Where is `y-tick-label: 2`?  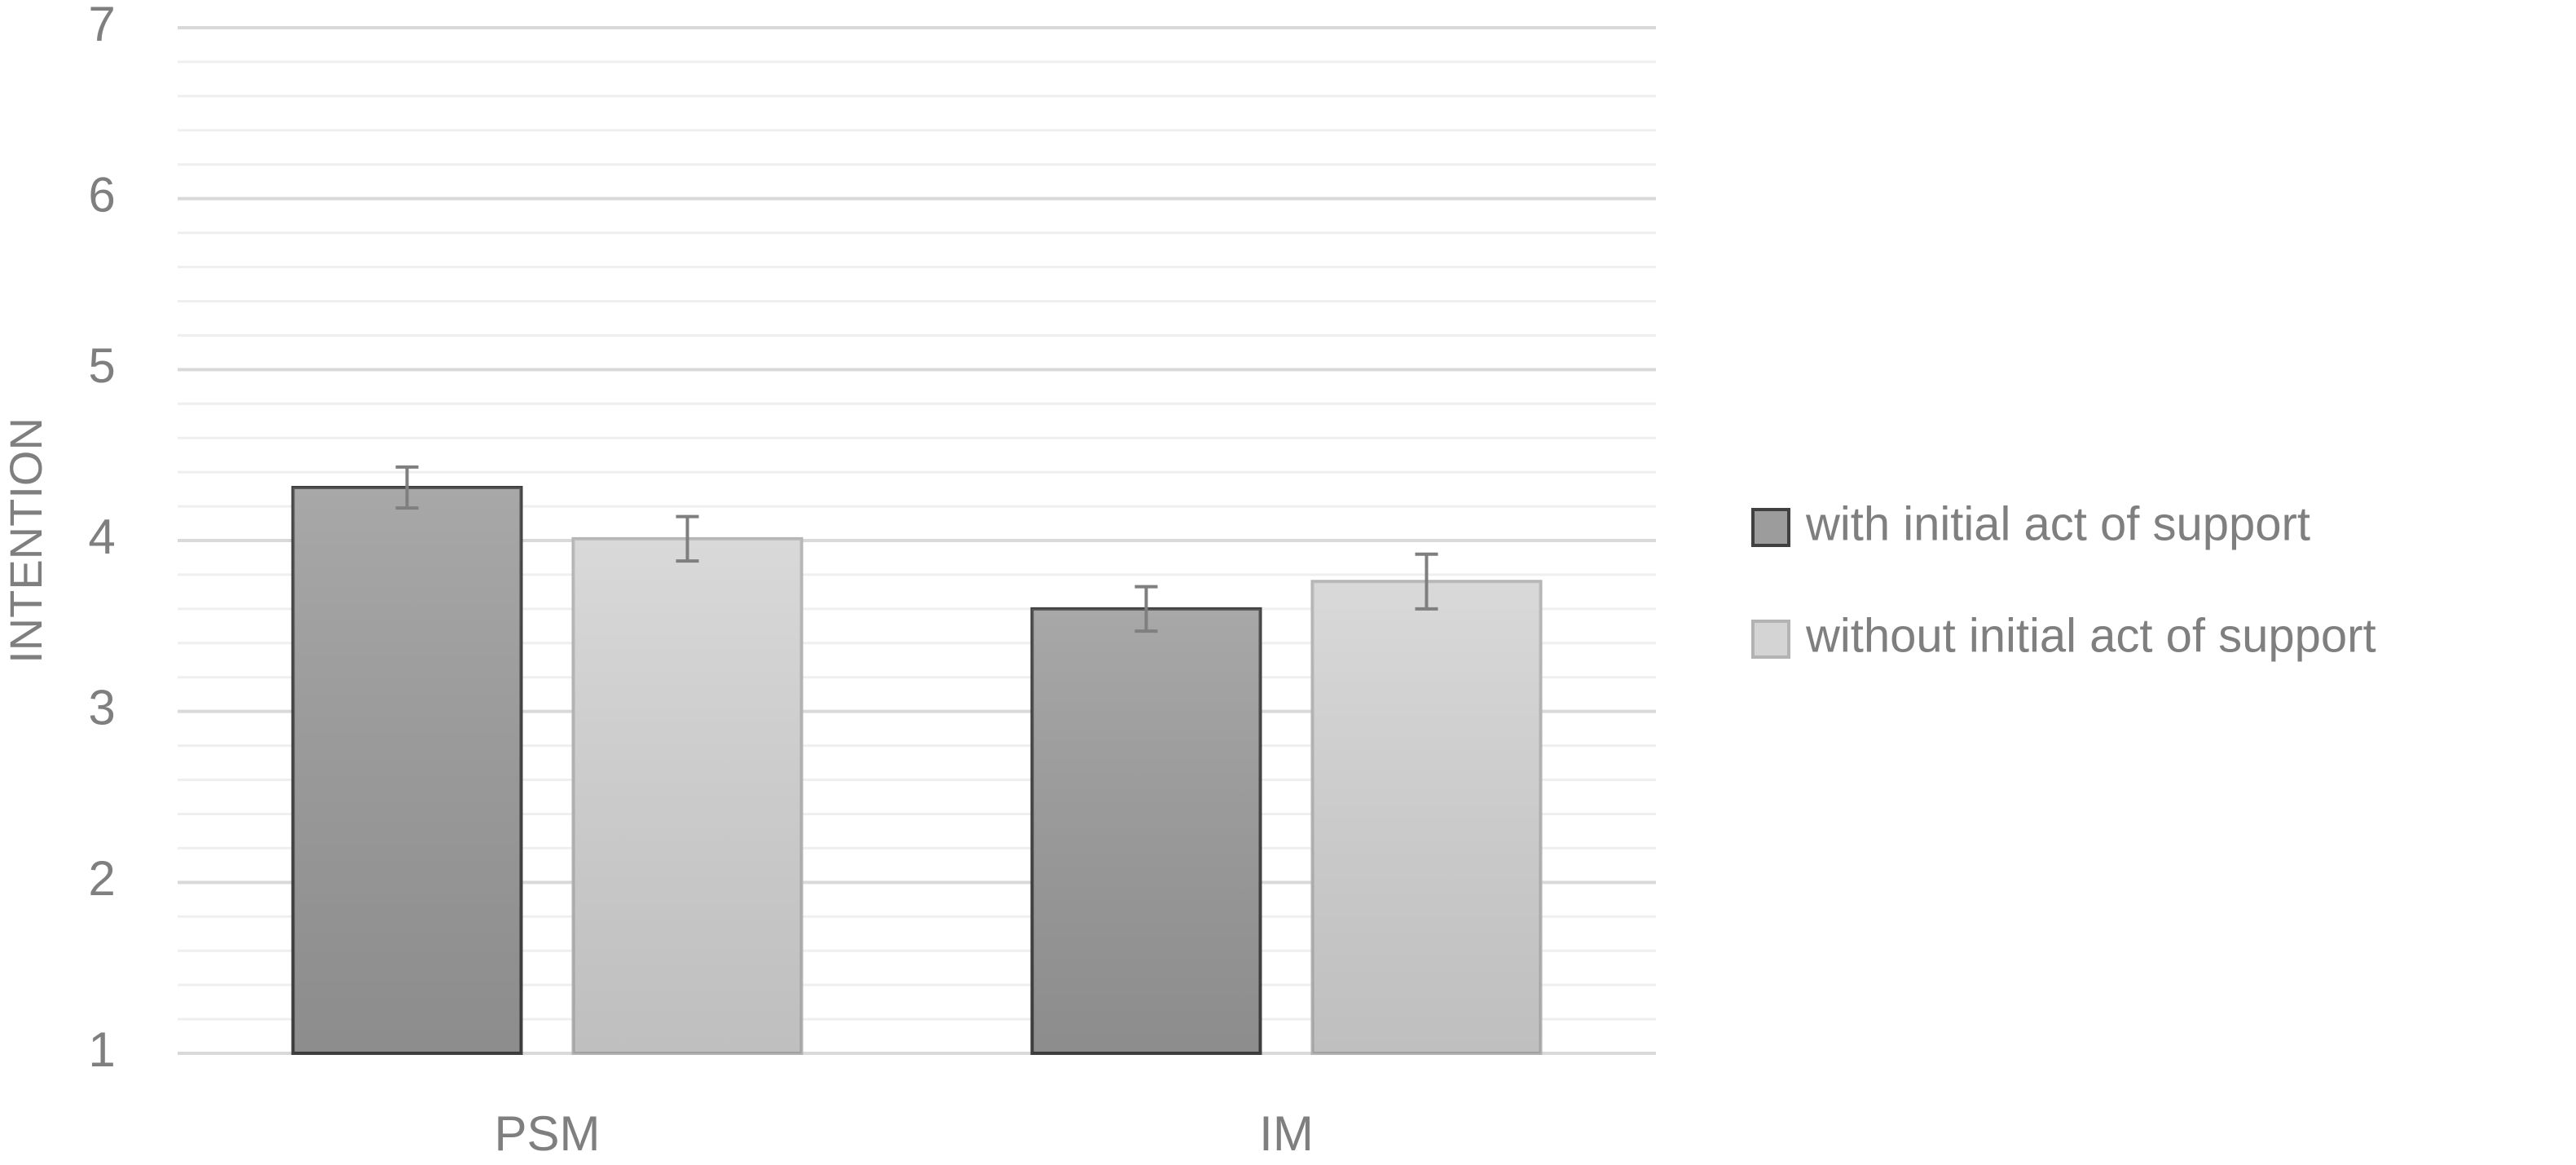 y-tick-label: 2 is located at coordinates (101, 878).